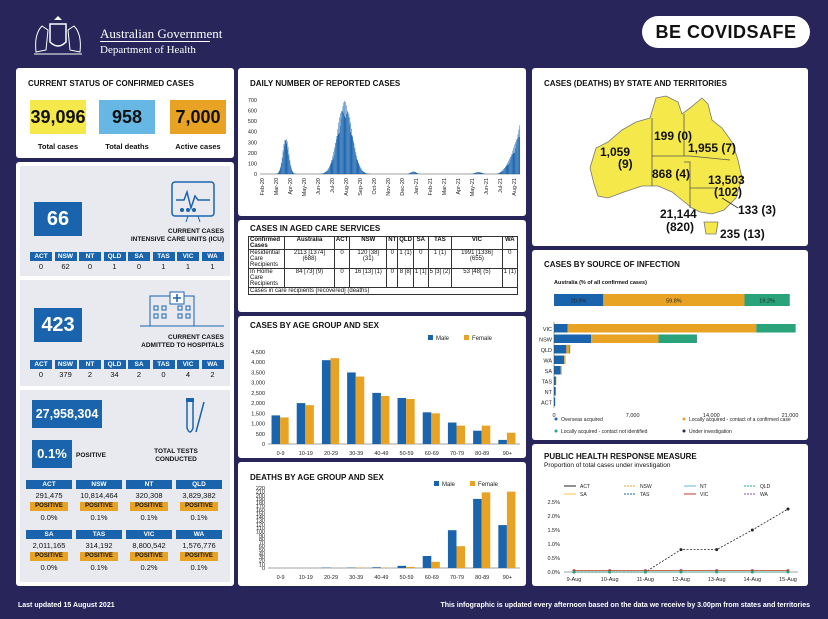  Describe the element at coordinates (757, 210) in the screenshot. I see `act-label: 133 (3)` at that location.